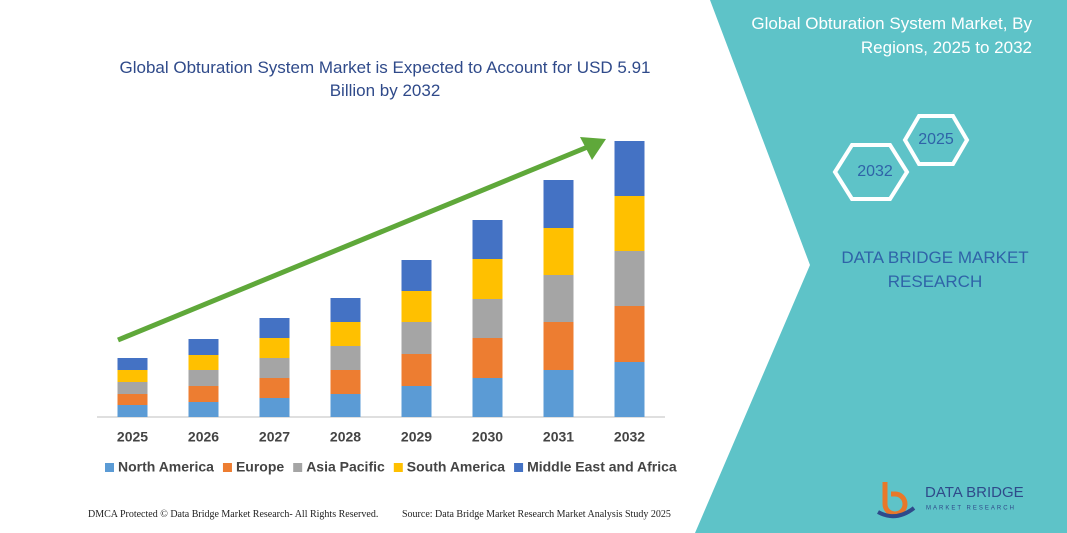 The height and width of the screenshot is (533, 1067). Describe the element at coordinates (593, 148) in the screenshot. I see `arrow-head` at that location.